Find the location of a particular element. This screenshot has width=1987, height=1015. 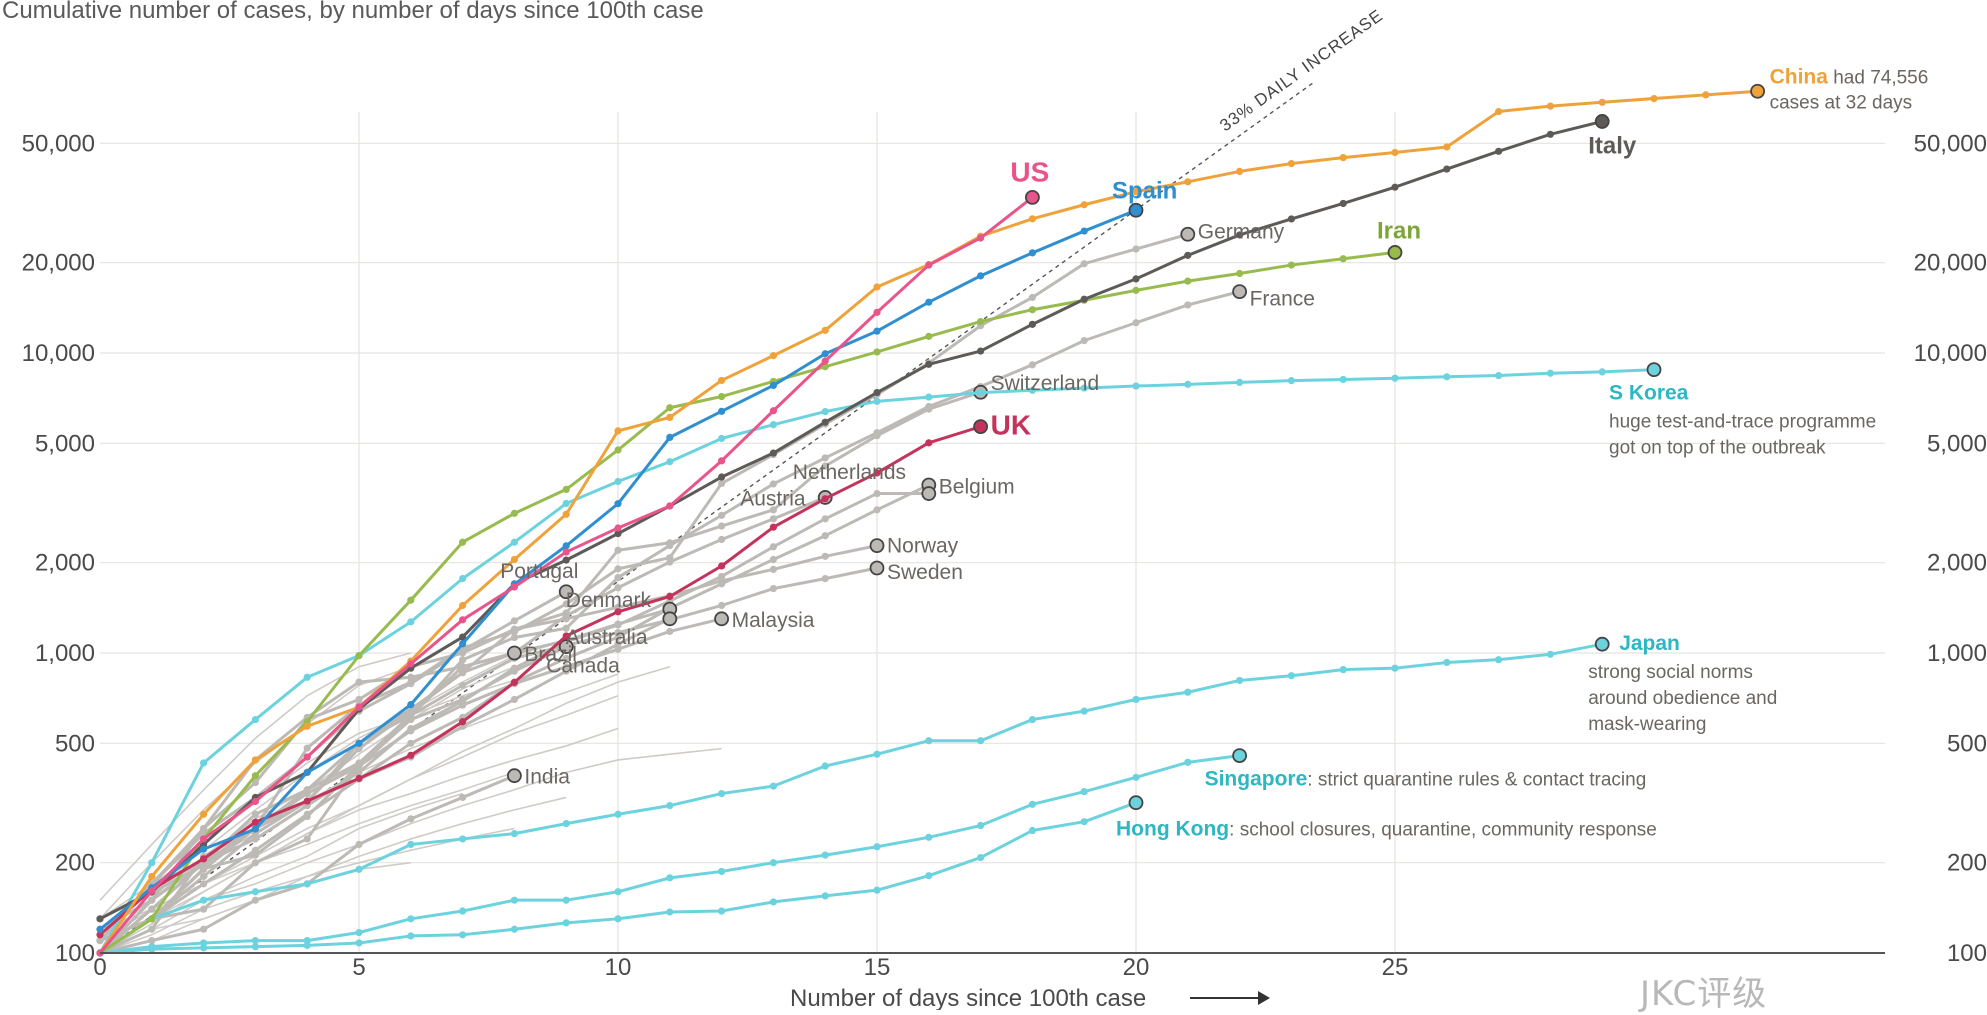

data-point-netherlands is located at coordinates (411, 743).